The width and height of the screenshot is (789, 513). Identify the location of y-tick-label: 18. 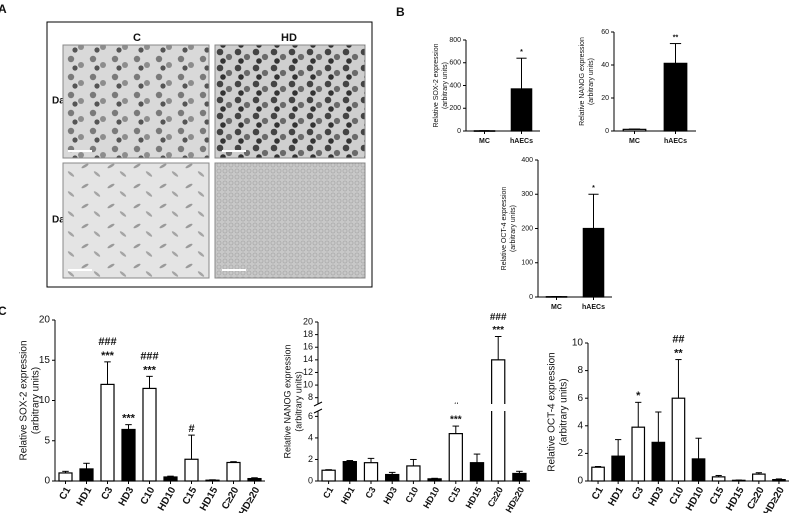
(308, 334).